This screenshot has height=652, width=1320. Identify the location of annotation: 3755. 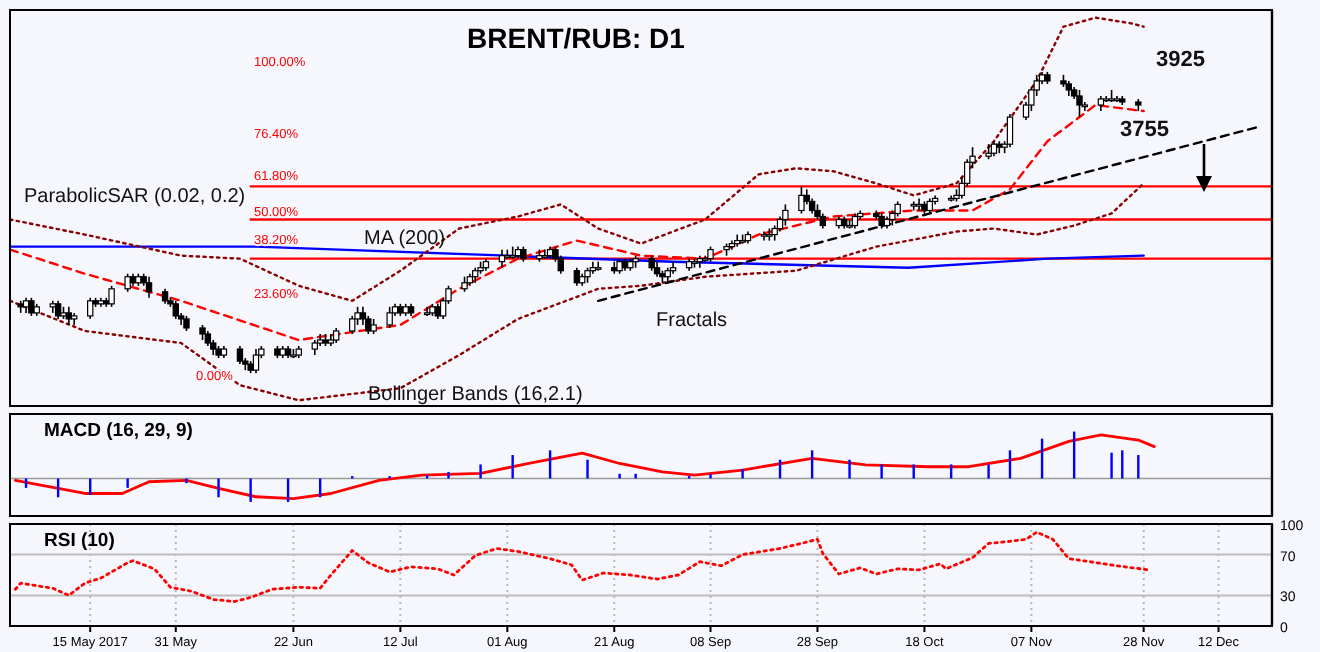
(1144, 130).